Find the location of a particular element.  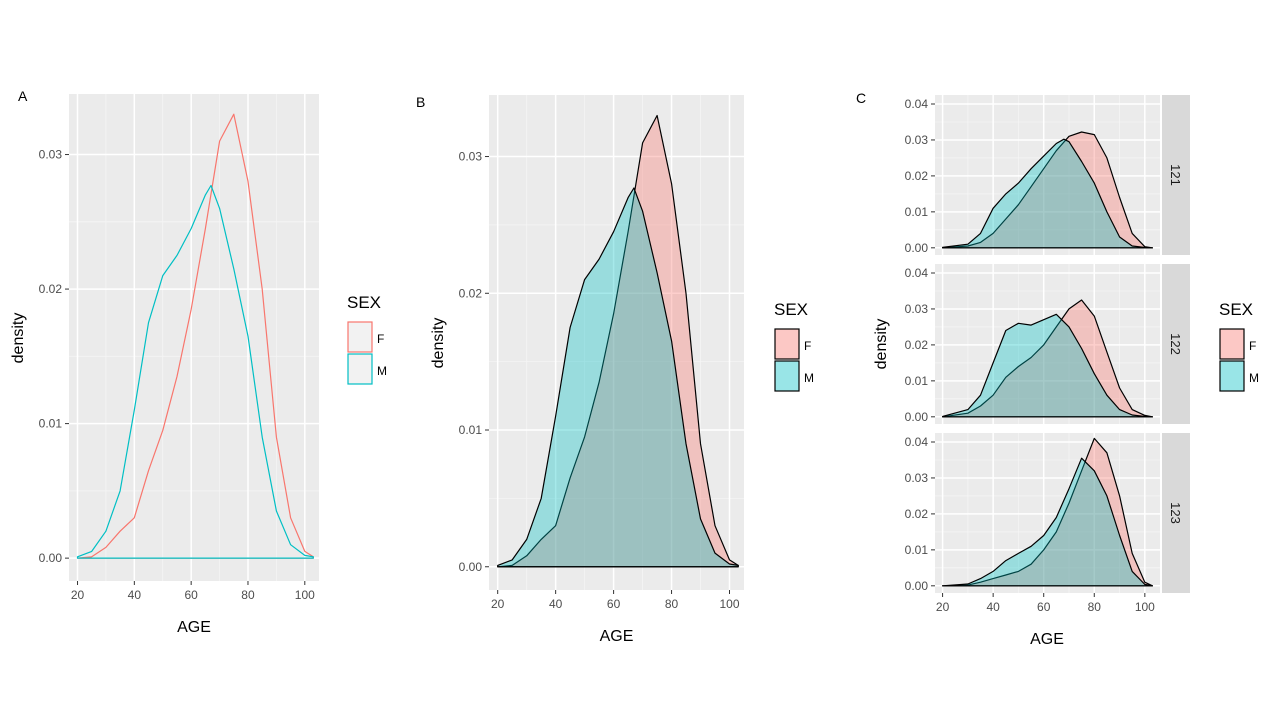

panel-label: C is located at coordinates (861, 98).